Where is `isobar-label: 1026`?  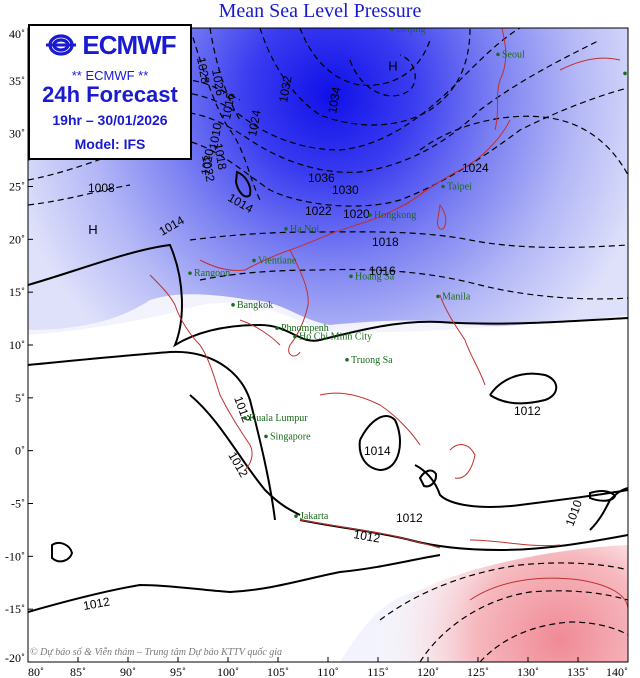 isobar-label: 1026 is located at coordinates (218, 82).